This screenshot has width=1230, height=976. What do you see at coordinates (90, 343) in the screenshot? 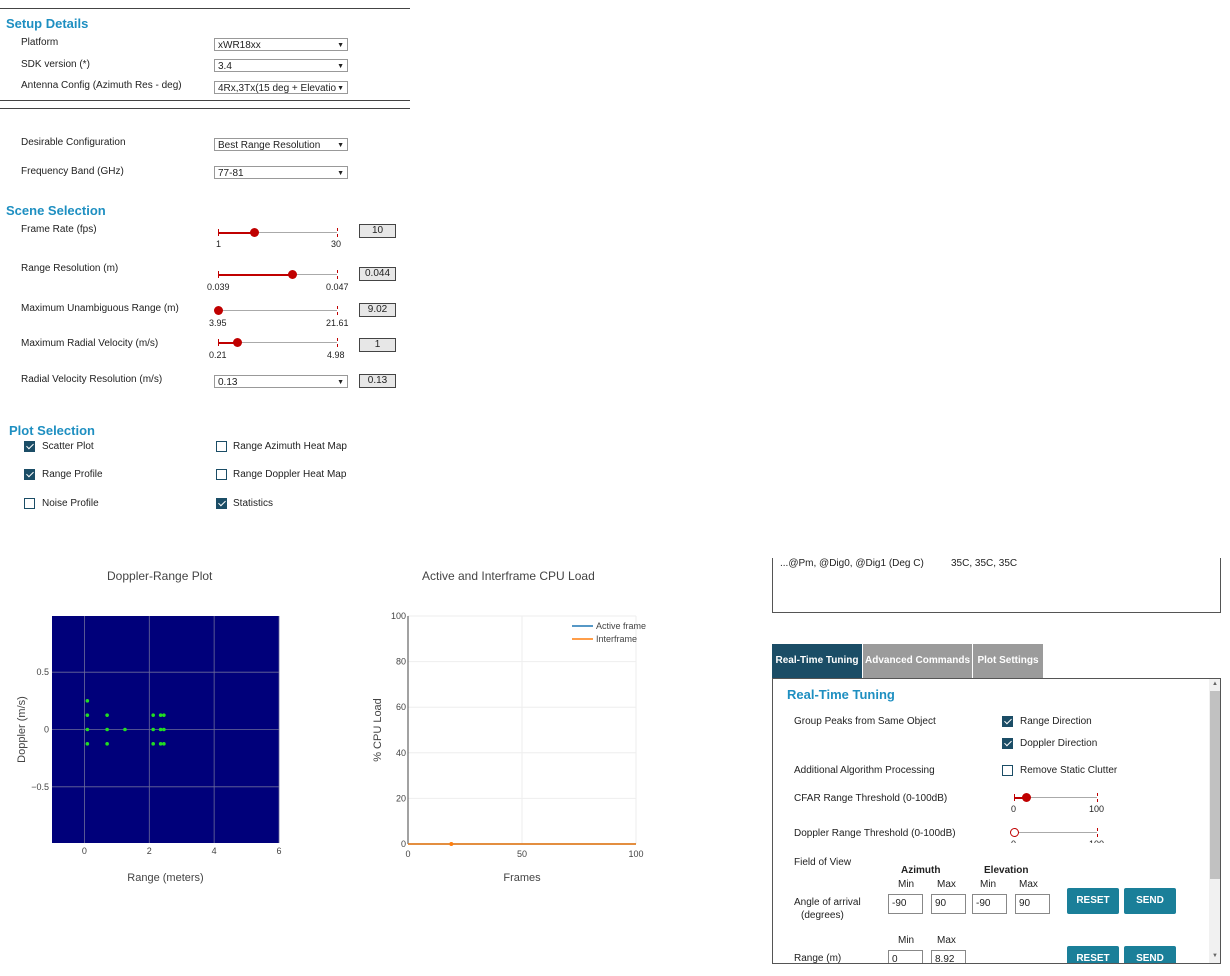
I see `max-velocity-label: Maximum Radial Velocity (m/s)` at bounding box center [90, 343].